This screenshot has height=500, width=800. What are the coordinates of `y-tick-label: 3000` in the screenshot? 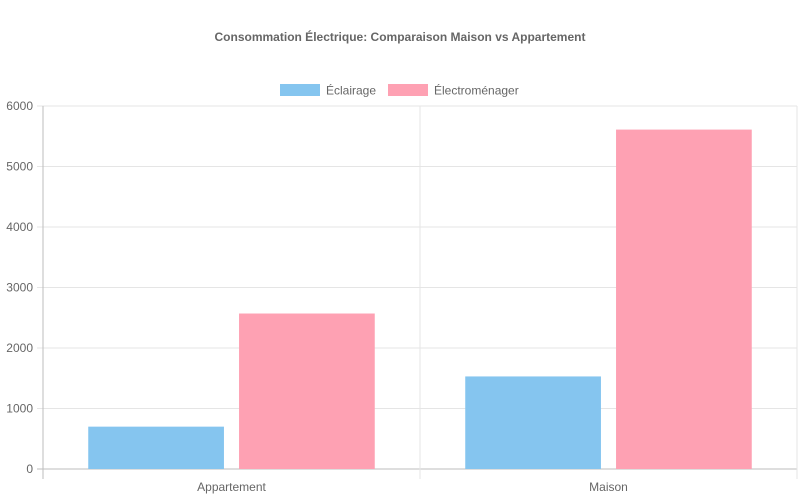 It's located at (19, 288).